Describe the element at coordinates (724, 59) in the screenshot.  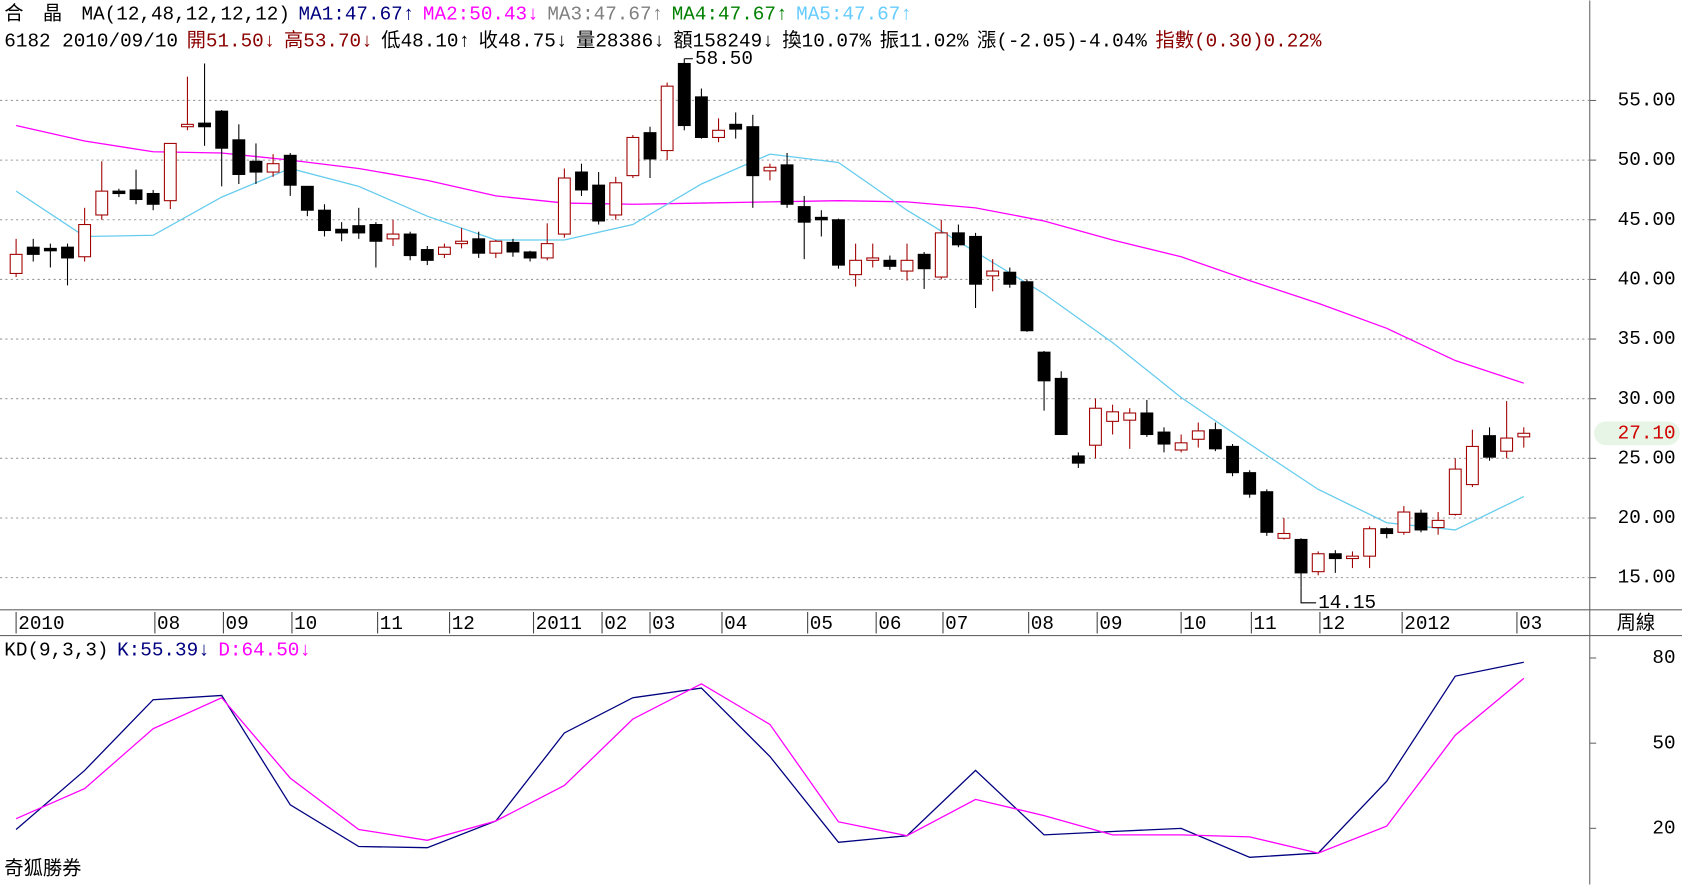
I see `annotation-label: 58.50` at that location.